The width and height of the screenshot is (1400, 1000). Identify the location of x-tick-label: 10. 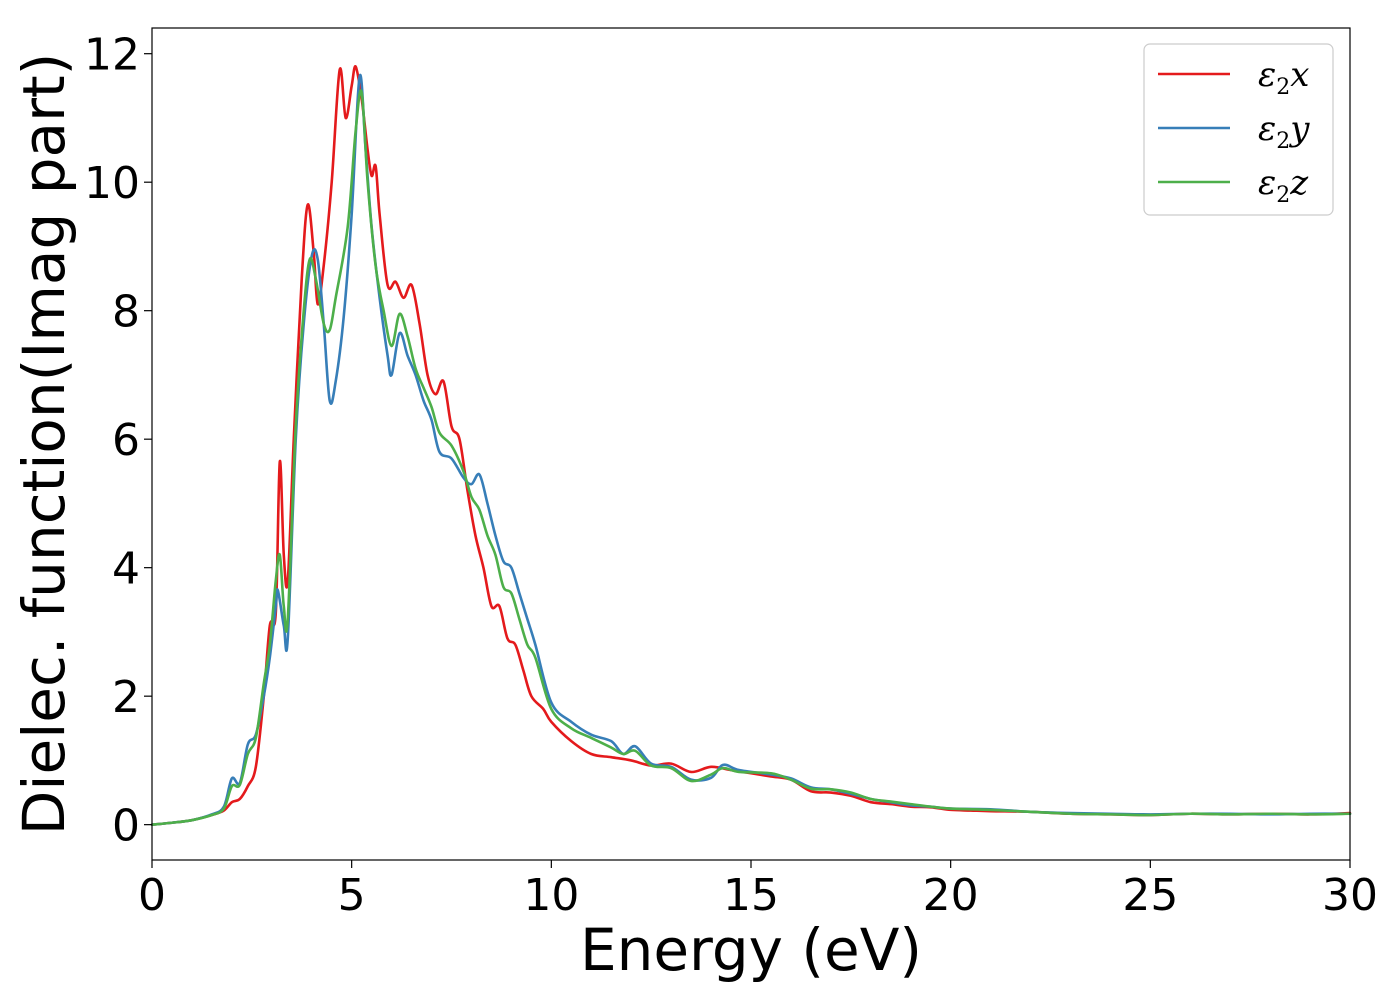
(551, 895).